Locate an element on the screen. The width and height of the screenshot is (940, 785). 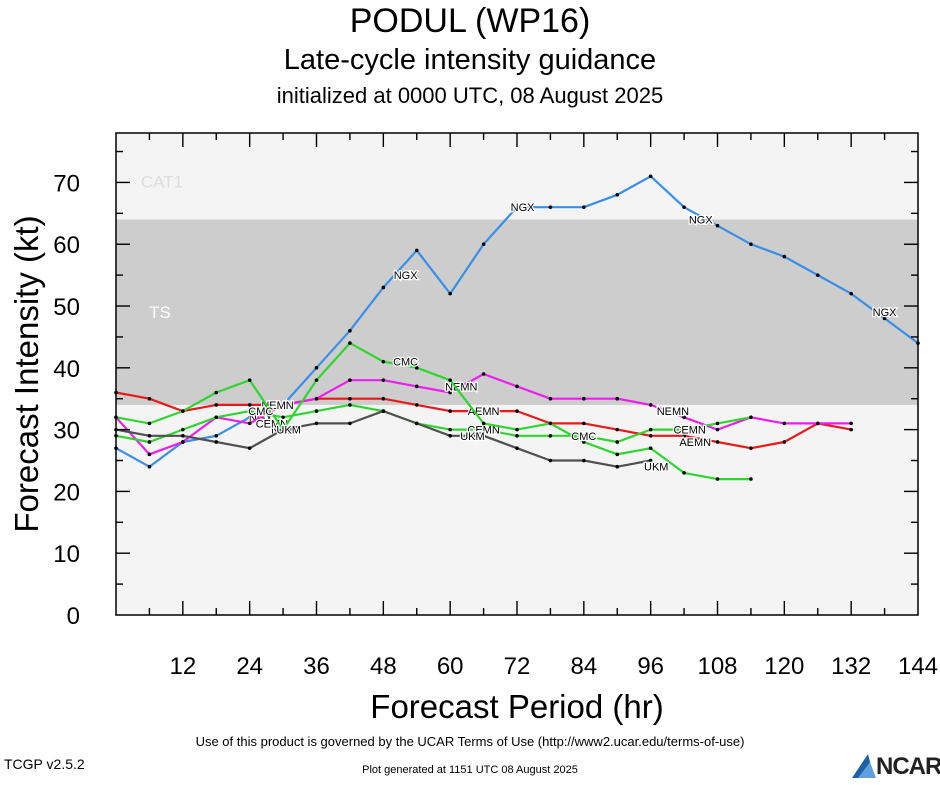
x-tick-label: 132 is located at coordinates (851, 666).